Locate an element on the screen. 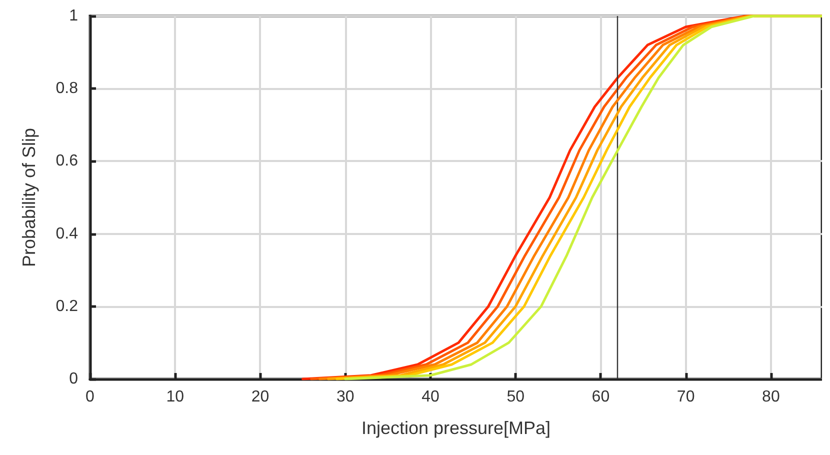 The height and width of the screenshot is (455, 830). x-tick-label: 0 is located at coordinates (90, 397).